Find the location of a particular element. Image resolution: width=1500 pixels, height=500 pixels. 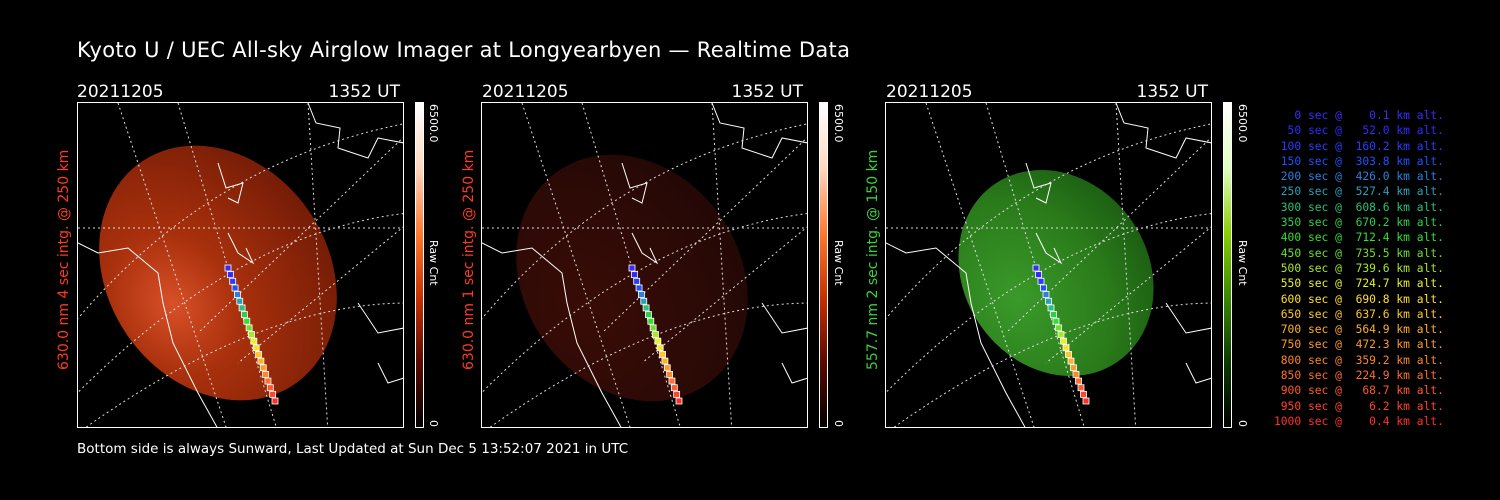

panel-2-image is located at coordinates (644, 265).